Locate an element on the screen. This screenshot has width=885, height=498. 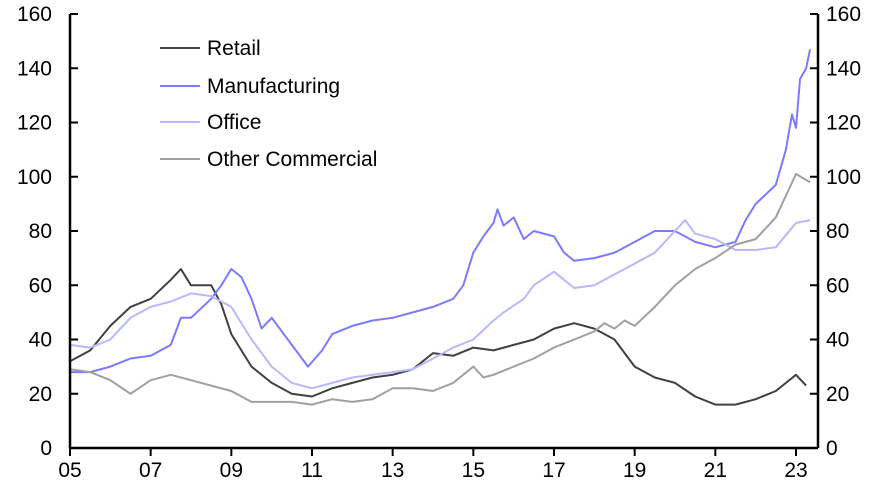
right-y-tick-label: 160 is located at coordinates (843, 14).